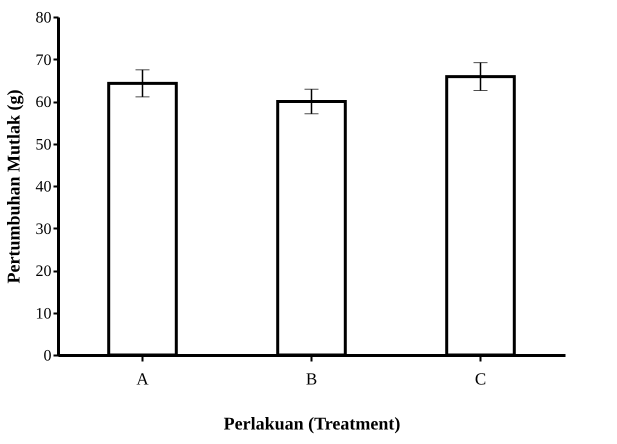 This screenshot has width=617, height=444. What do you see at coordinates (143, 379) in the screenshot?
I see `x-tick-label: A` at bounding box center [143, 379].